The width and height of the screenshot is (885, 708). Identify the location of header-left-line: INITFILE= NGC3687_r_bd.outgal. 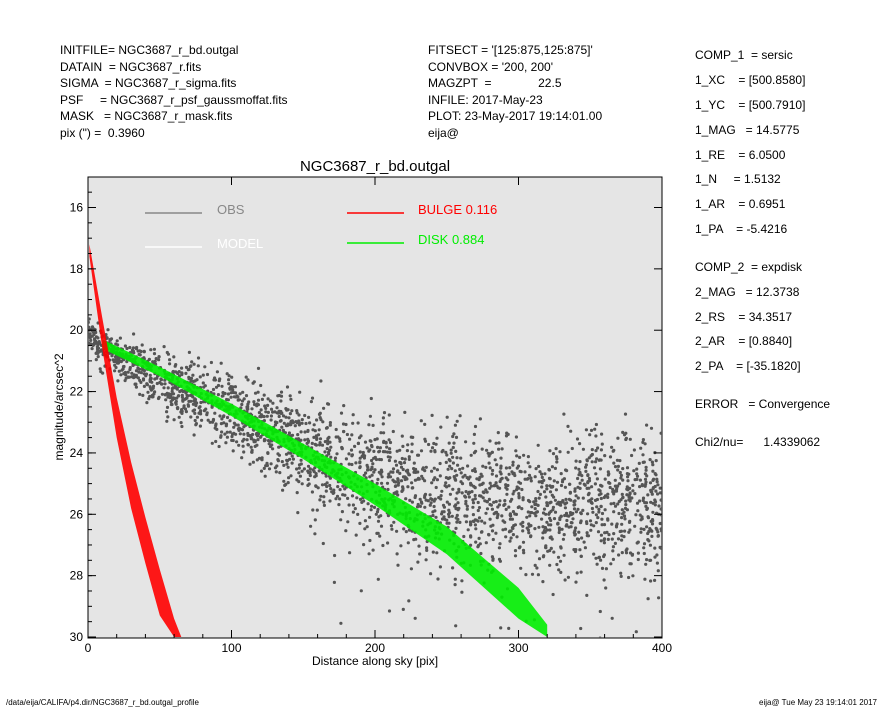
(149, 50).